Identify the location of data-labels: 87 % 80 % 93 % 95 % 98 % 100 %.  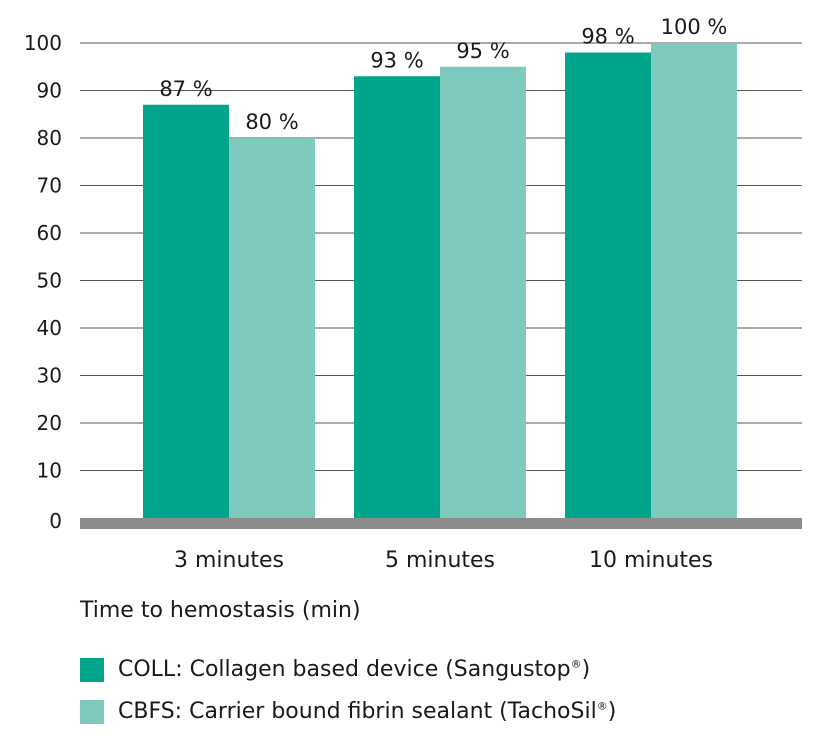
(443, 74).